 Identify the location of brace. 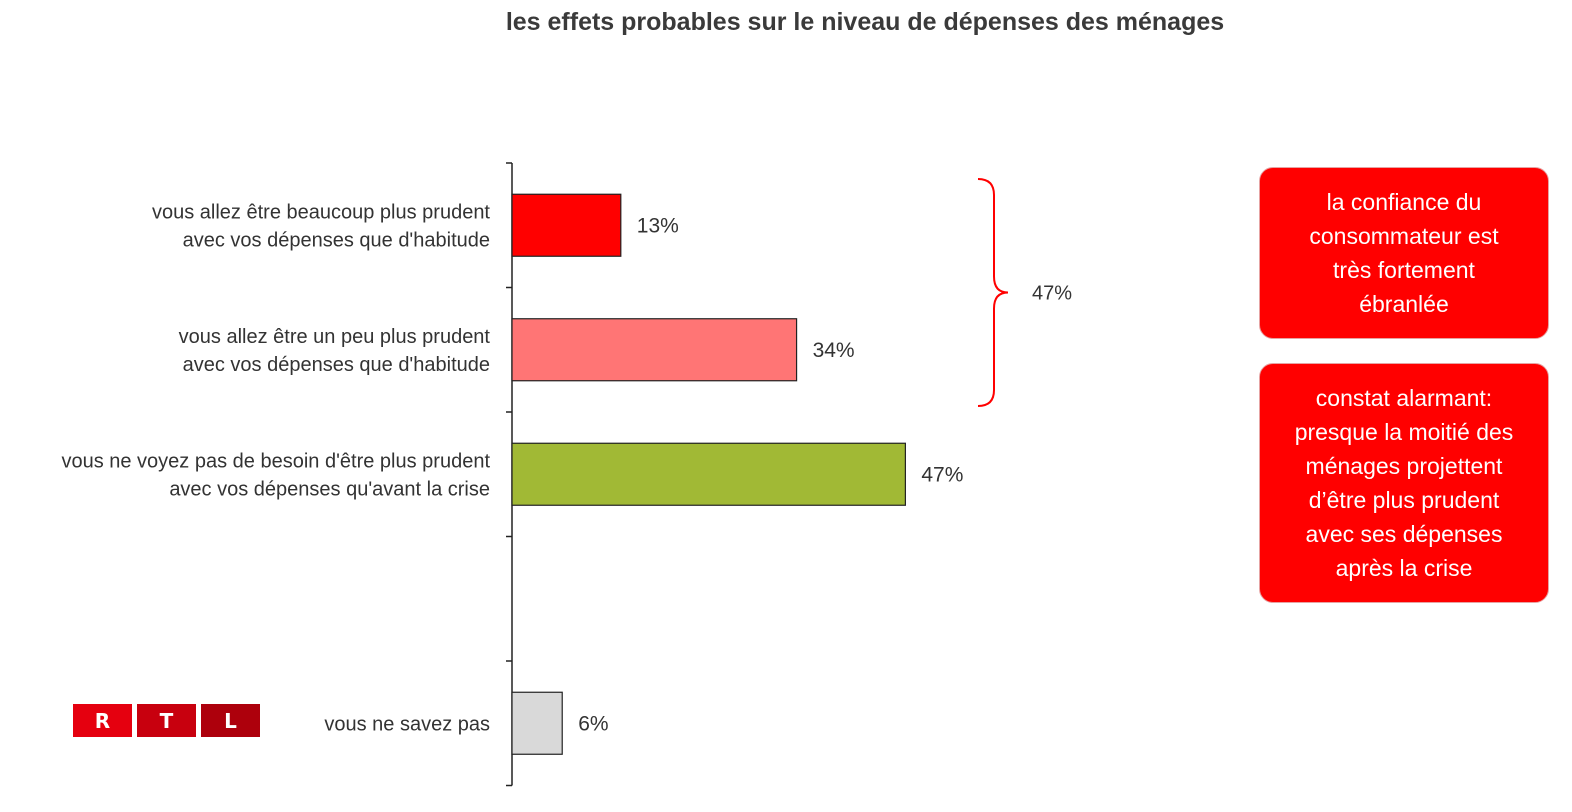
(993, 292).